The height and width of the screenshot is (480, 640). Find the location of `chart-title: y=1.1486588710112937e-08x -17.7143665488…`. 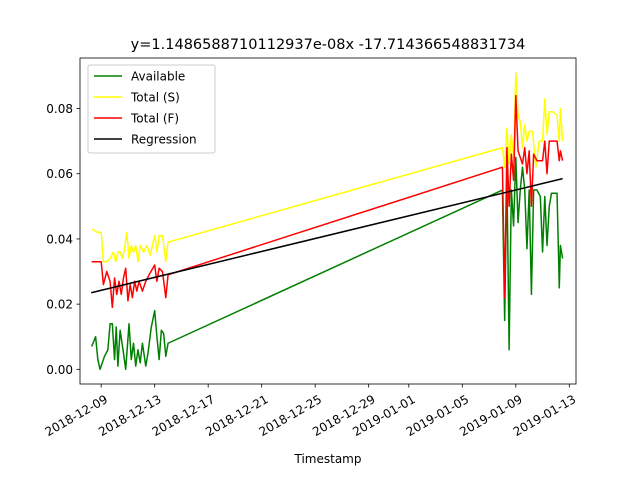

chart-title: y=1.1486588710112937e-08x -17.7143665488… is located at coordinates (328, 45).